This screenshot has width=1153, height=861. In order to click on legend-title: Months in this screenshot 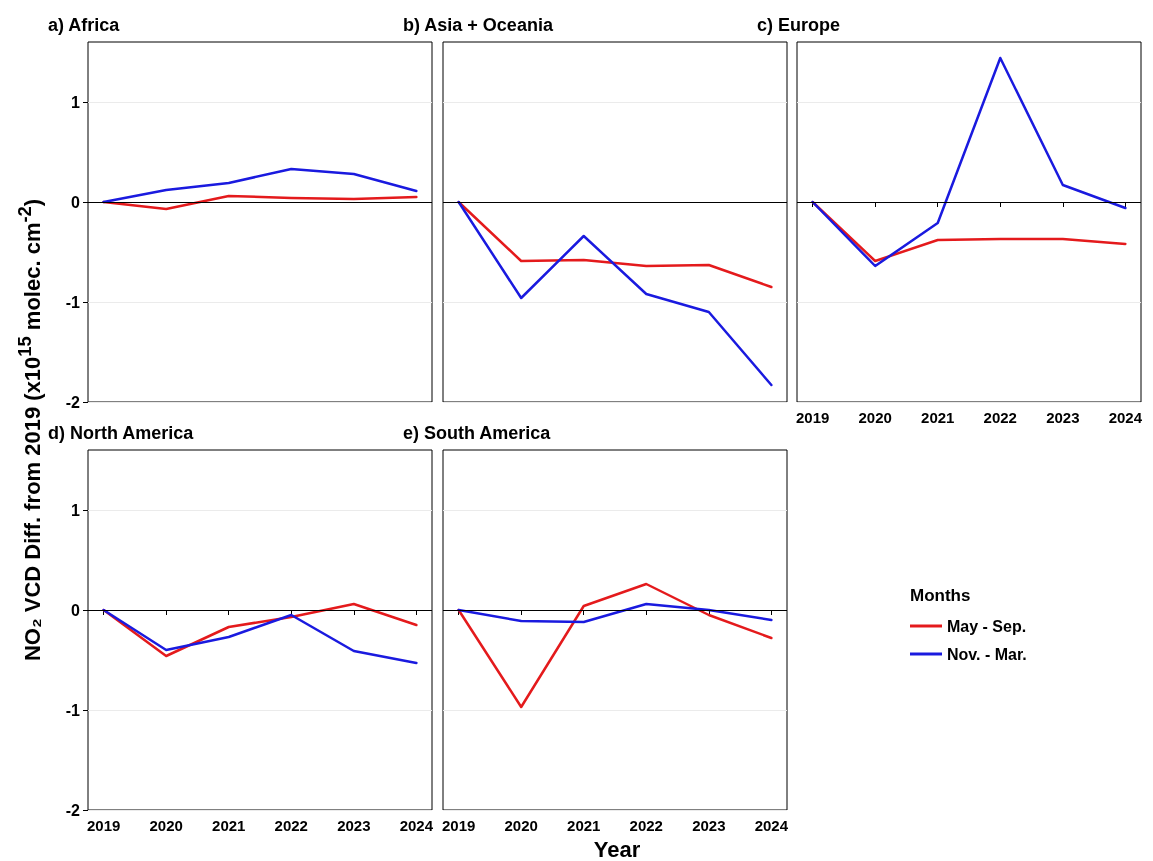, I will do `click(940, 595)`.